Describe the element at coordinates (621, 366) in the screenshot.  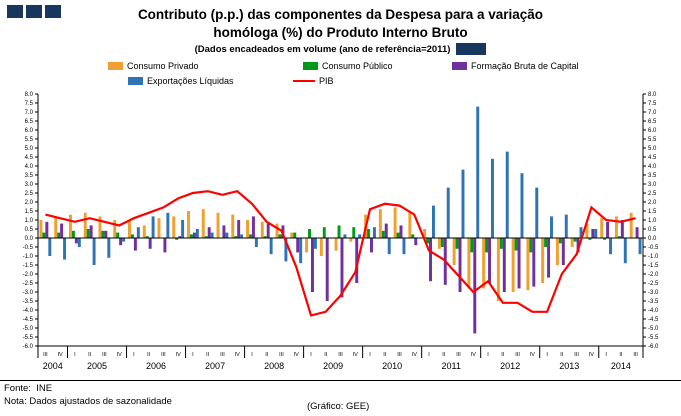
I see `svg-text: 2014` at that location.